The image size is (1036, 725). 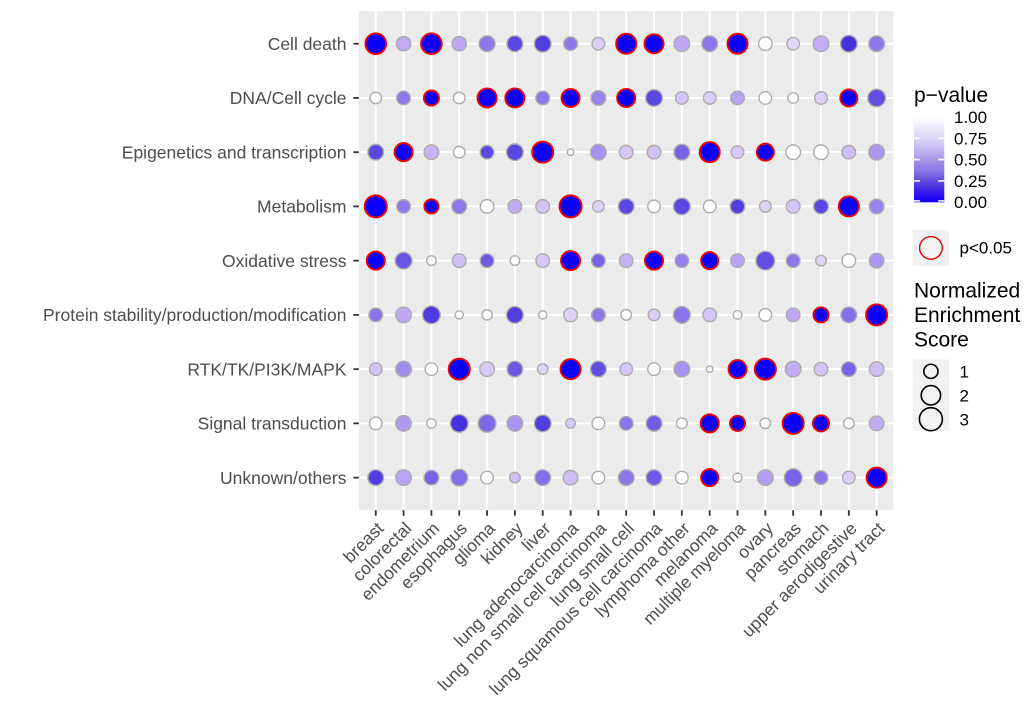 I want to click on svg-text: 0.00, so click(x=970, y=202).